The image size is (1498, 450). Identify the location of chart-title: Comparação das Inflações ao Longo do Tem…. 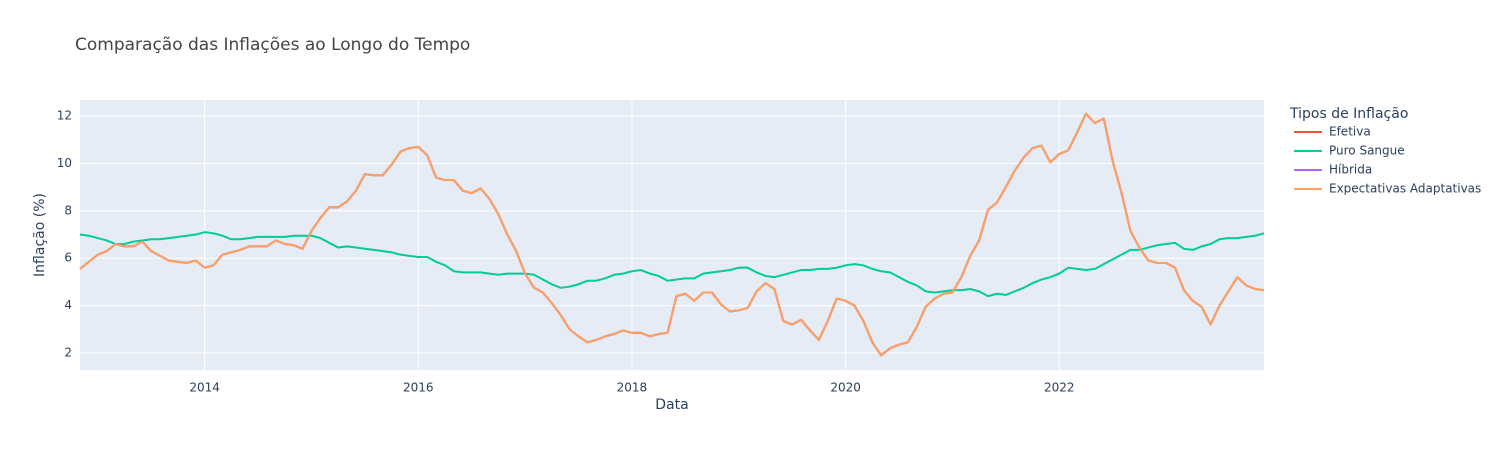
(272, 45).